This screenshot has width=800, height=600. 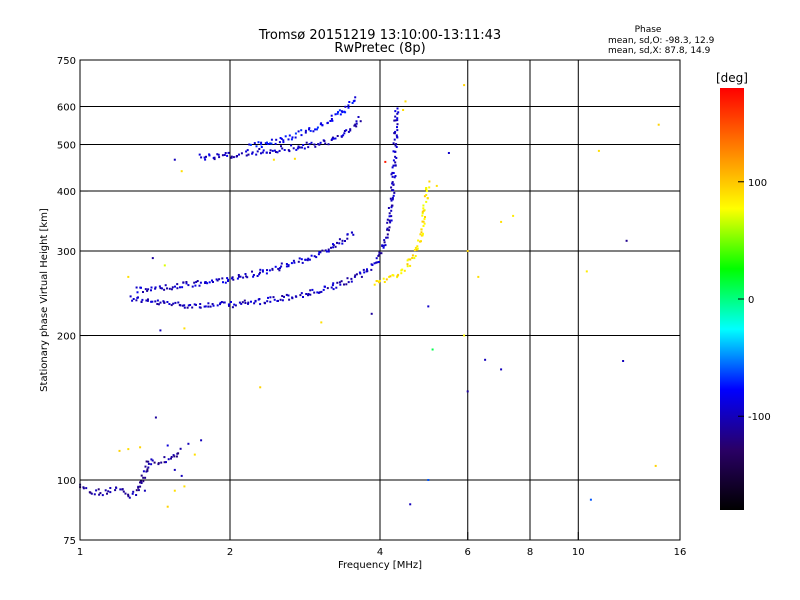 I want to click on colorbar-ticks: 100 0 -100, so click(x=754, y=300).